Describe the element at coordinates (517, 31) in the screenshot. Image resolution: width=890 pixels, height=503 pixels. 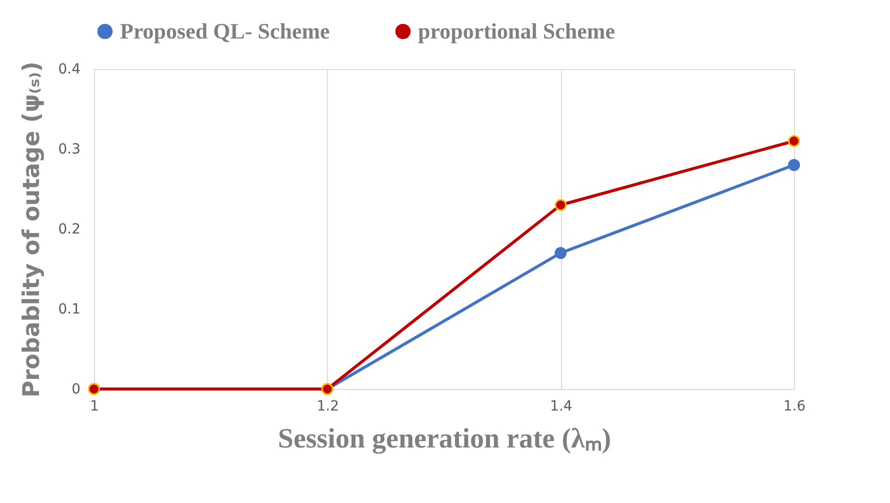
I see `legend-label: proportional Scheme` at that location.